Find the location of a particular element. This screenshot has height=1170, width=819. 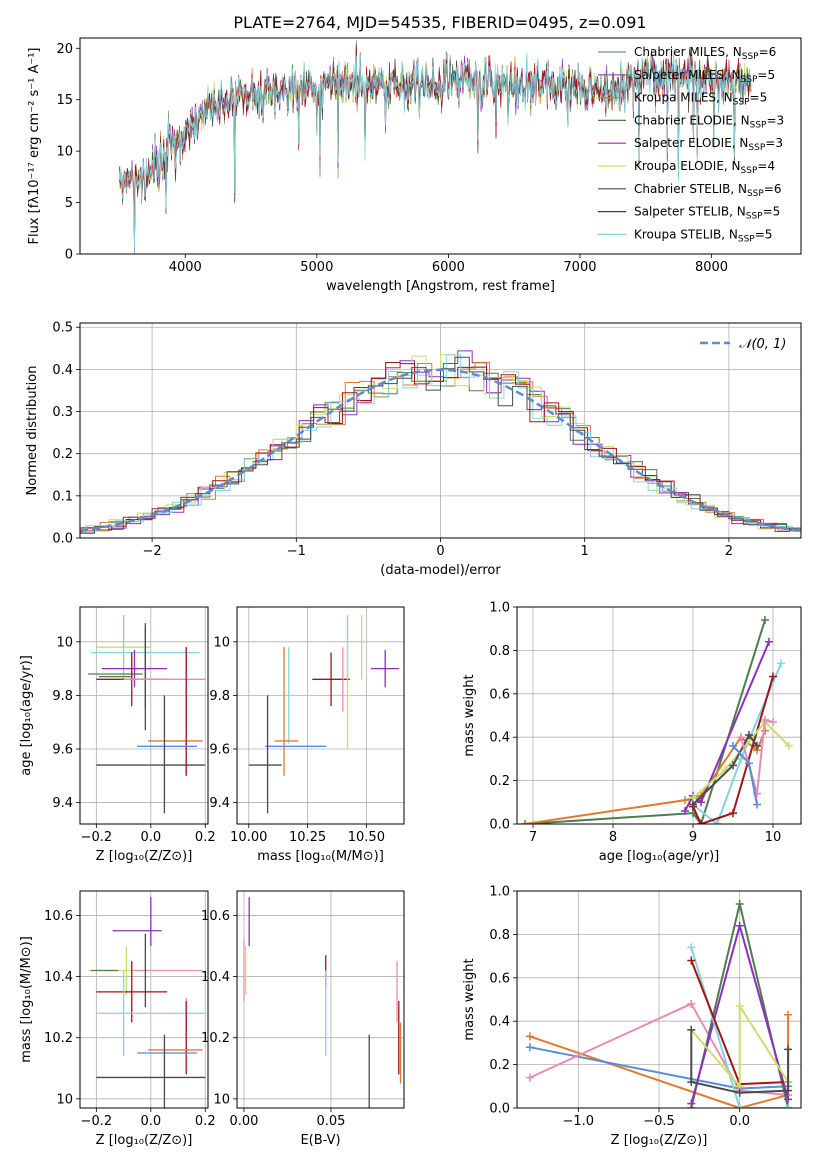

x-axis-label: mass [log₁₀(M/M⊙)] is located at coordinates (320, 856).